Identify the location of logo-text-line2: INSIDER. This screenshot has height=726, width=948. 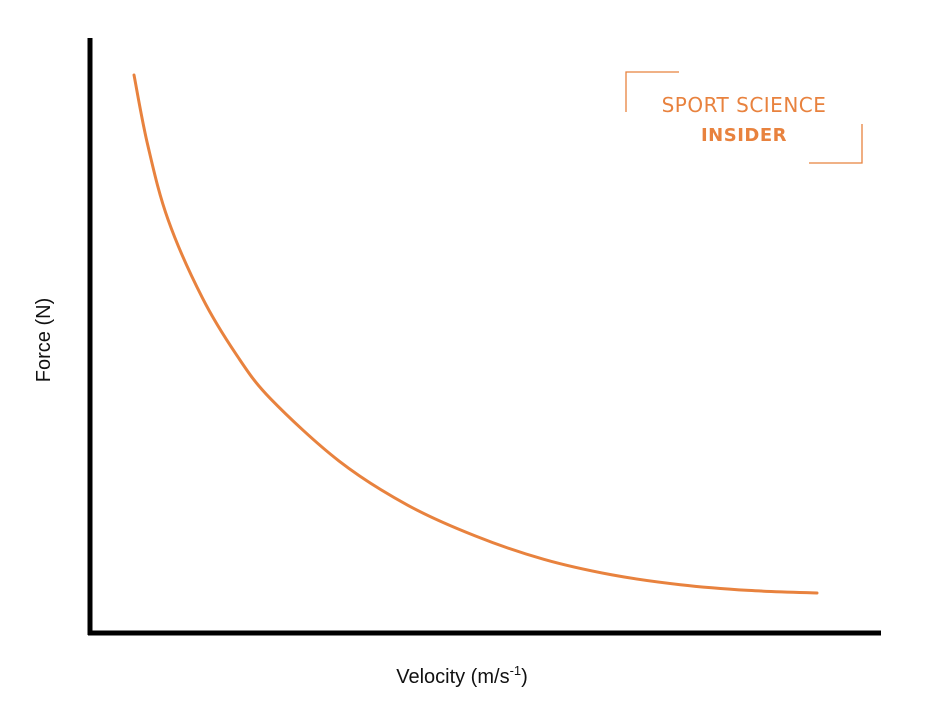
(744, 135).